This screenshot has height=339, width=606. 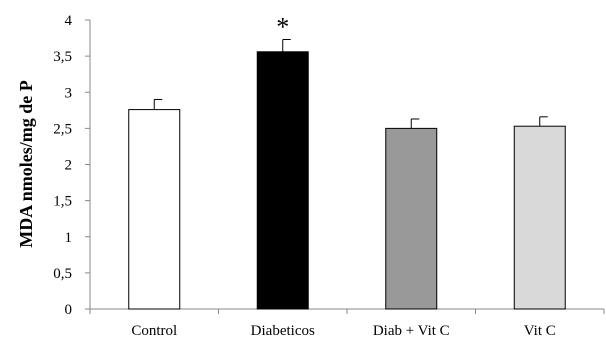 What do you see at coordinates (69, 21) in the screenshot?
I see `y-tick-label: 4` at bounding box center [69, 21].